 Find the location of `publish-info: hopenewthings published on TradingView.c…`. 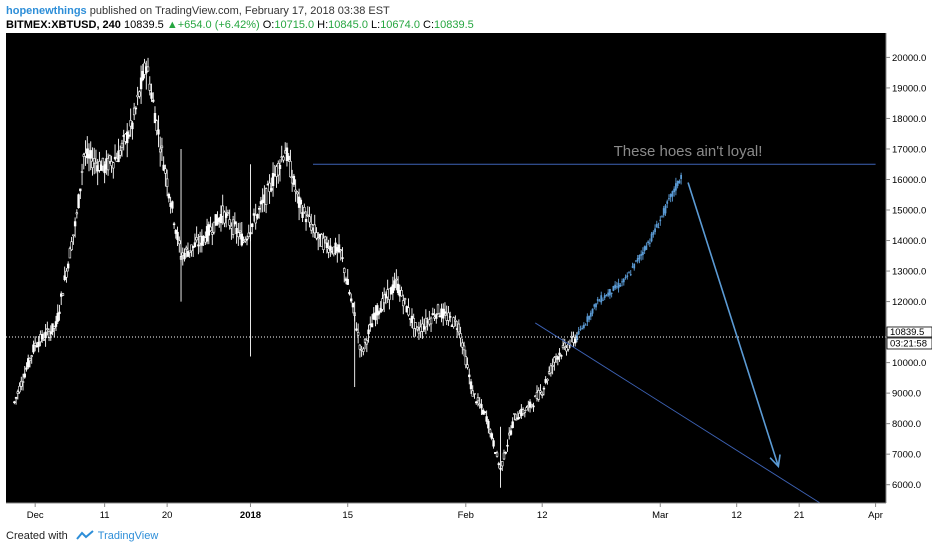

publish-info: hopenewthings published on TradingView.c… is located at coordinates (198, 11).